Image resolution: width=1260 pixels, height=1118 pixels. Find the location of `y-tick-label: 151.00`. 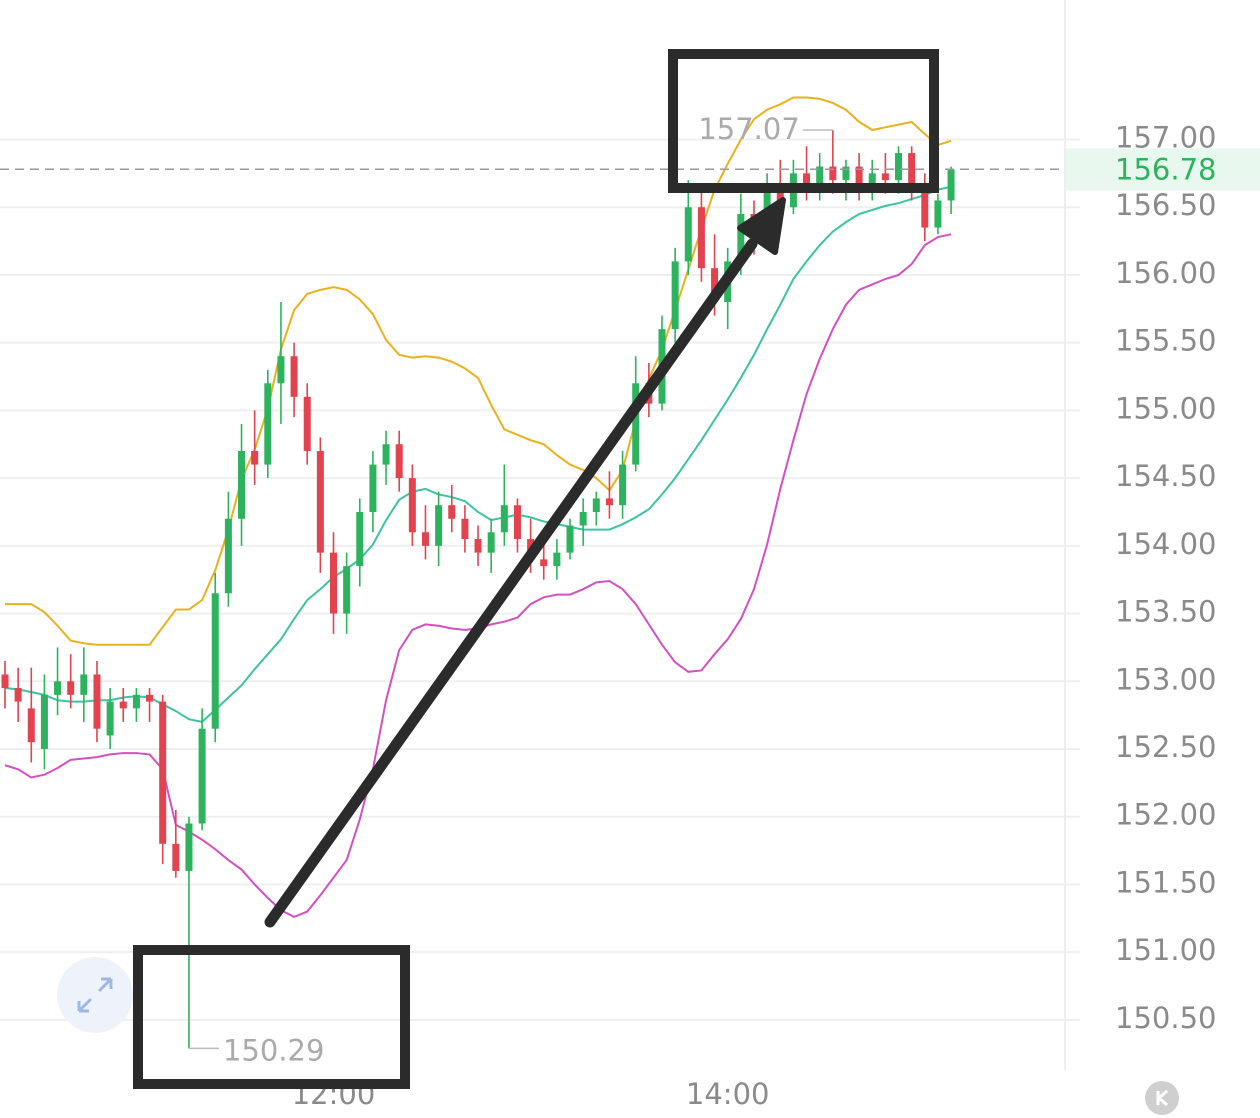

y-tick-label: 151.00 is located at coordinates (1165, 950).